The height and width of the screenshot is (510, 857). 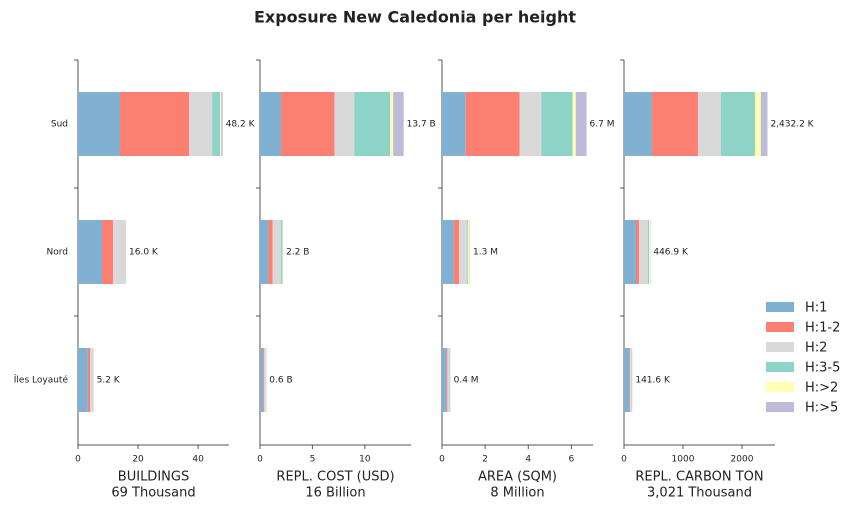 What do you see at coordinates (816, 348) in the screenshot?
I see `legend-label: H:2` at bounding box center [816, 348].